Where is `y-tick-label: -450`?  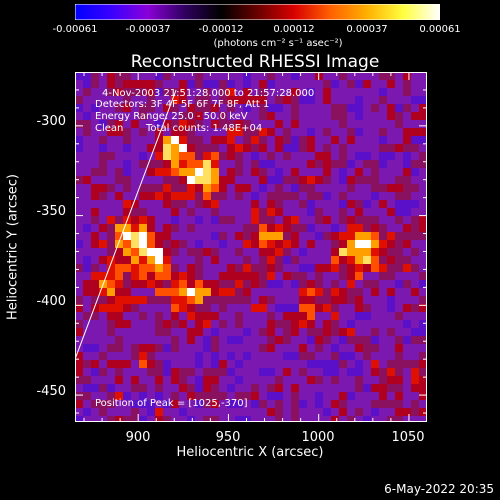 y-tick-label: -450 is located at coordinates (51, 391).